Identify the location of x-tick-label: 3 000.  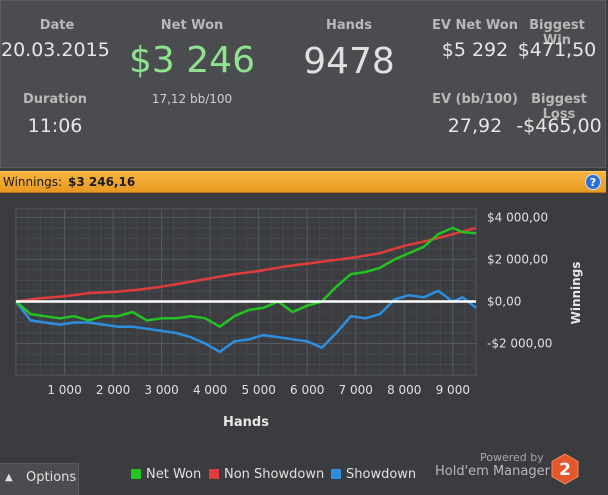
(161, 390).